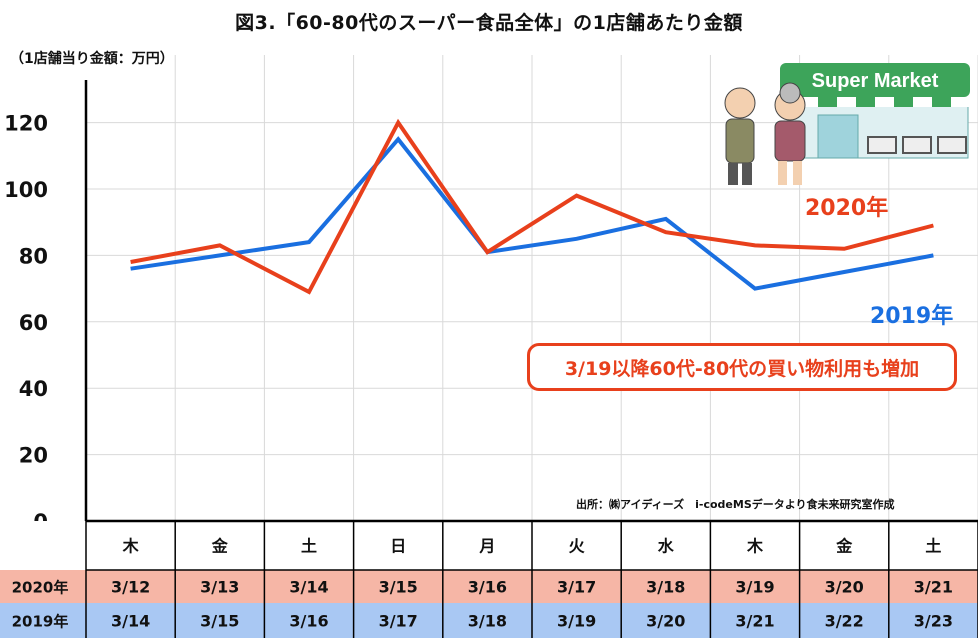  What do you see at coordinates (308, 621) in the screenshot?
I see `date-2019-cell: 3/16` at bounding box center [308, 621].